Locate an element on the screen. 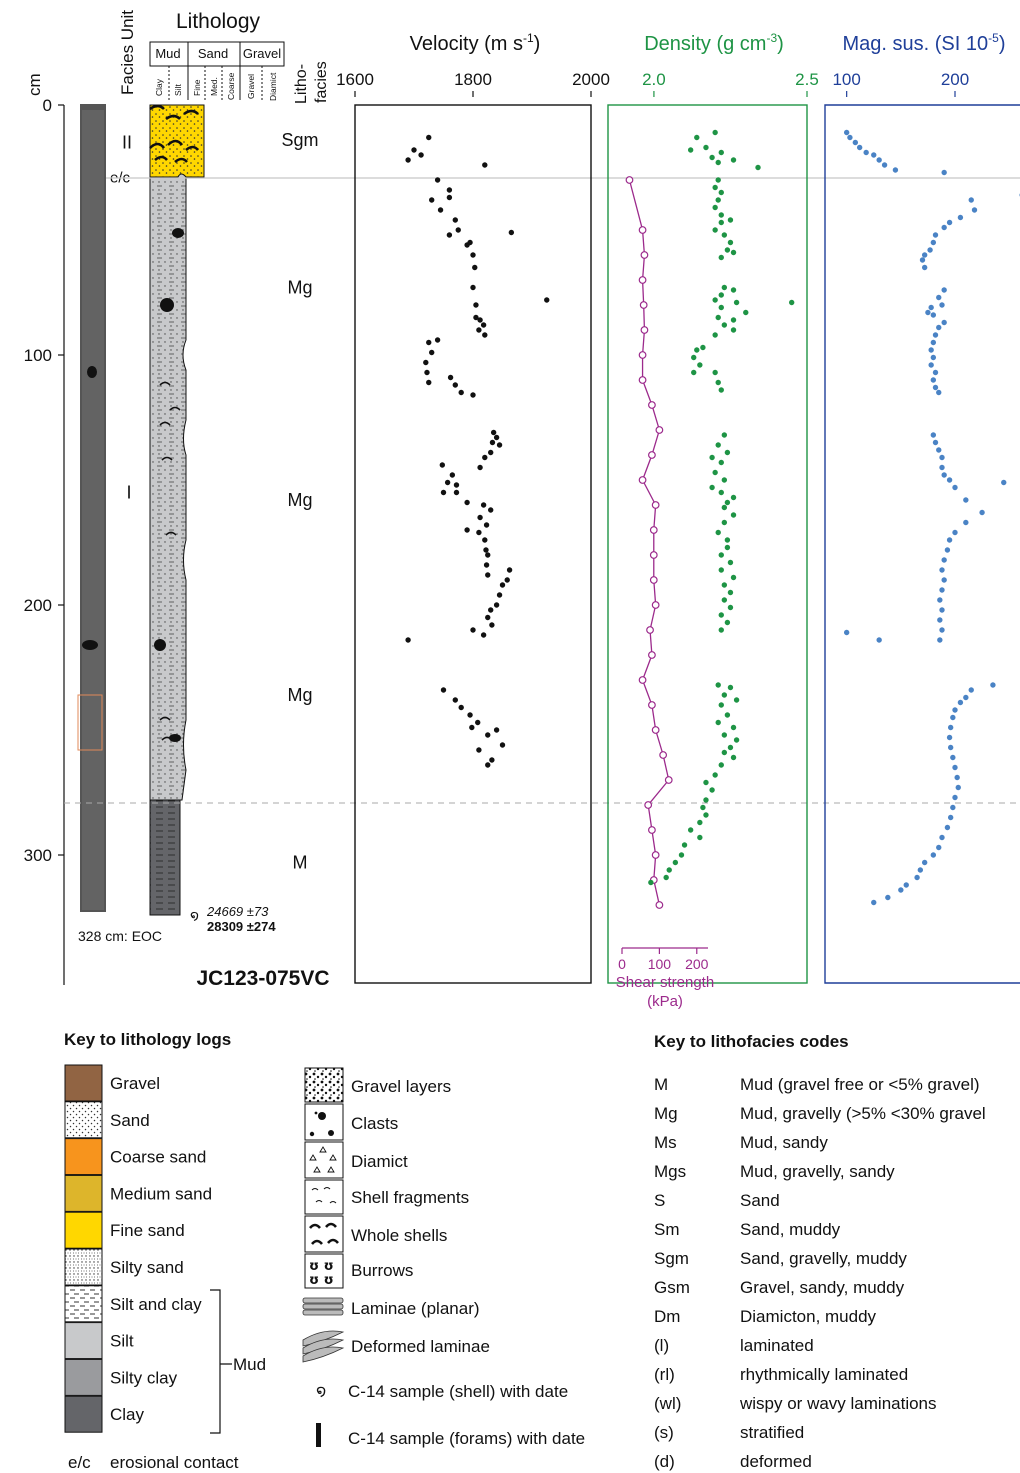  lith-clay-unit is located at coordinates (165, 857).